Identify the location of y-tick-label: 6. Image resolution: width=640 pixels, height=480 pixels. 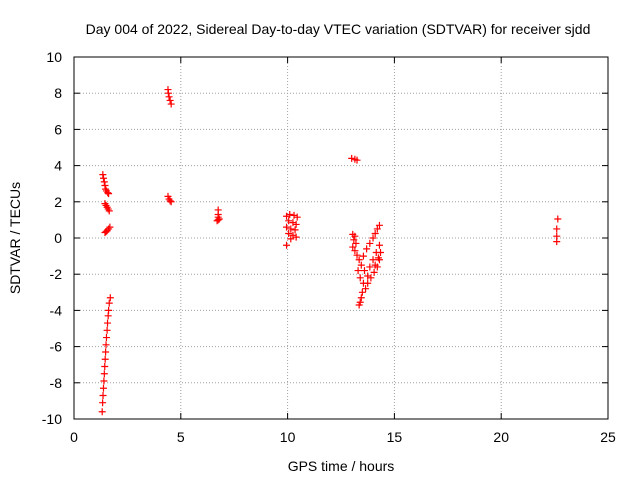
(58, 129).